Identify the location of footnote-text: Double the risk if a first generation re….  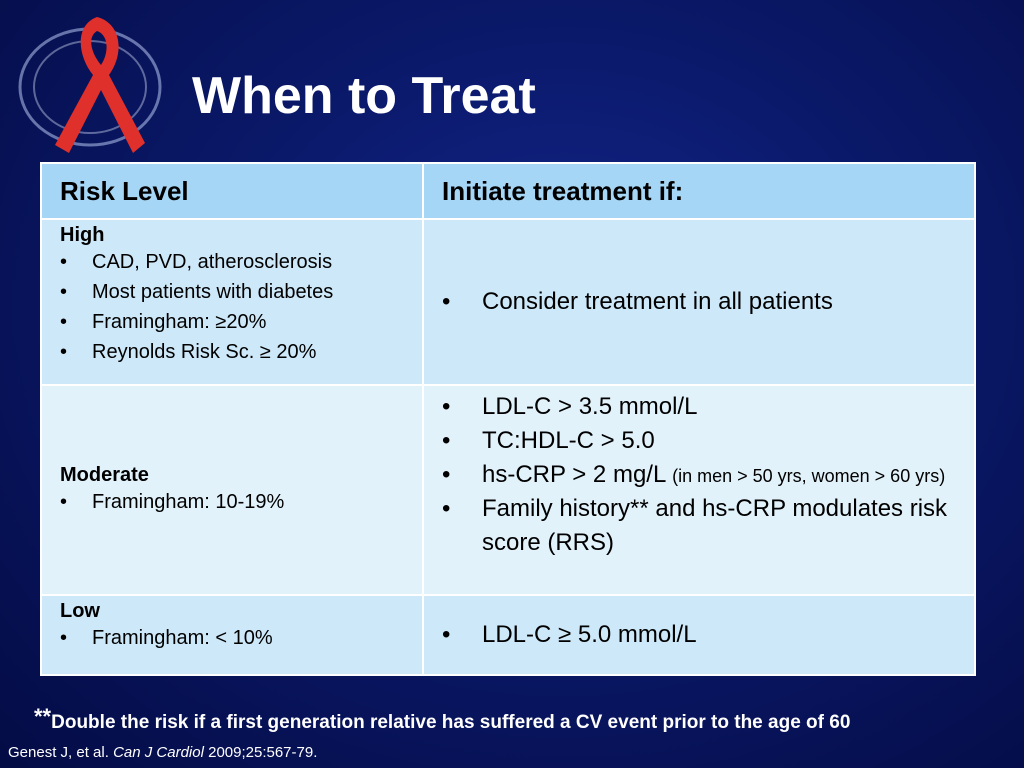
(451, 722).